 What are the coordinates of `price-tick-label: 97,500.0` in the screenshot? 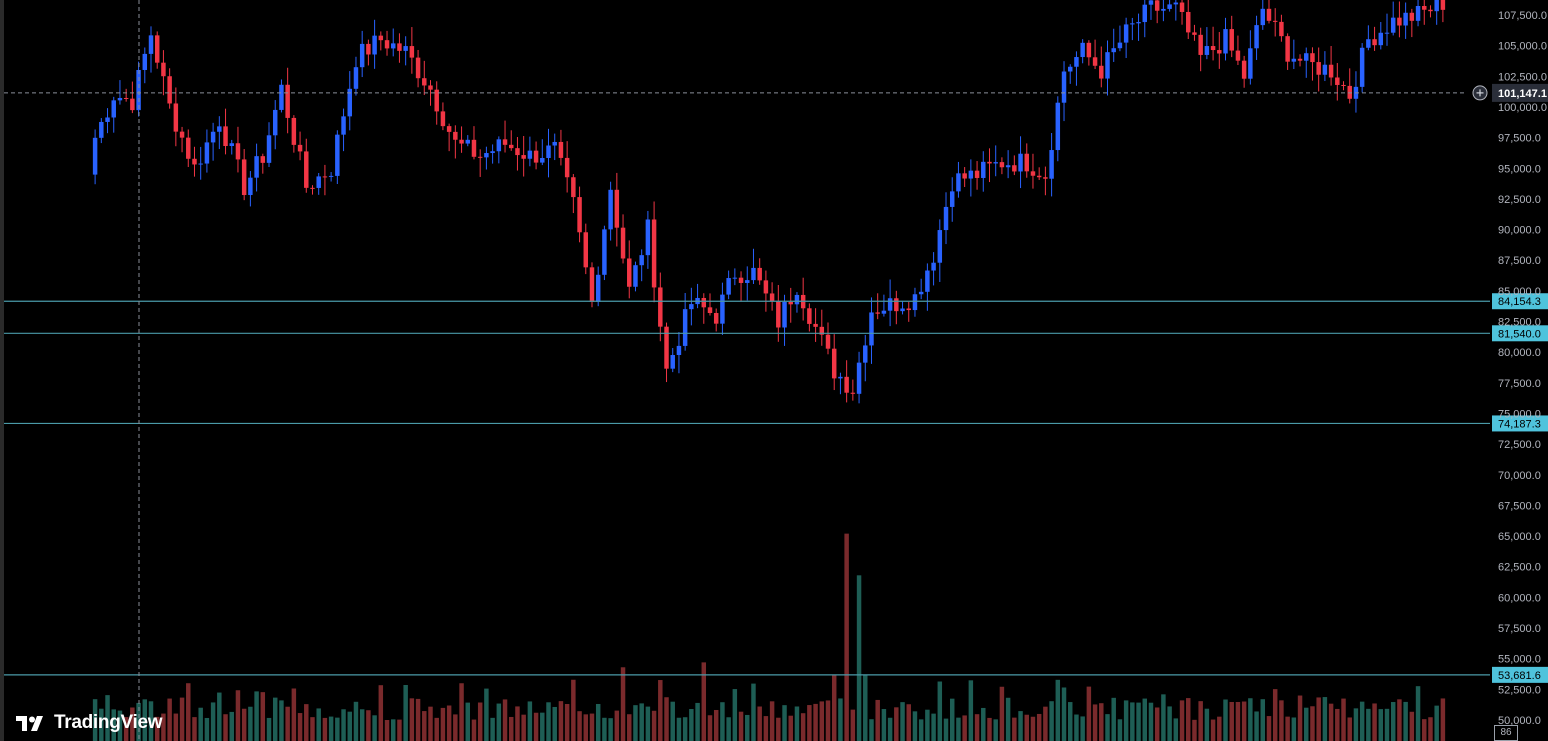 It's located at (1519, 139).